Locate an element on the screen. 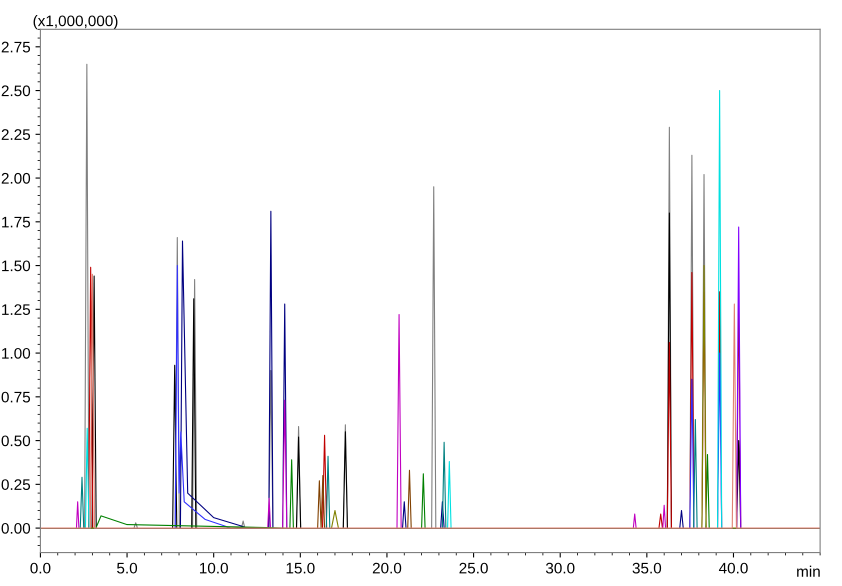  x-tick-label: 15.0 is located at coordinates (300, 568).